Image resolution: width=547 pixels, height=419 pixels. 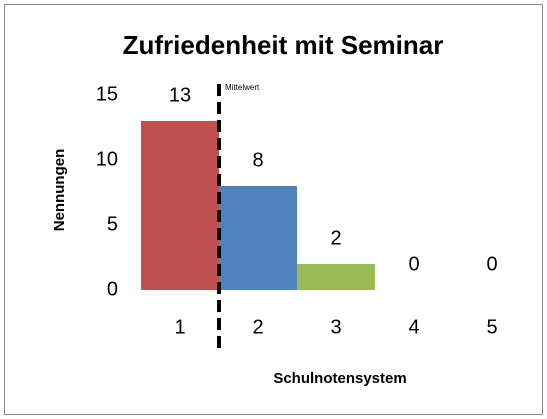 I want to click on x-tick-label: 4, so click(x=413, y=327).